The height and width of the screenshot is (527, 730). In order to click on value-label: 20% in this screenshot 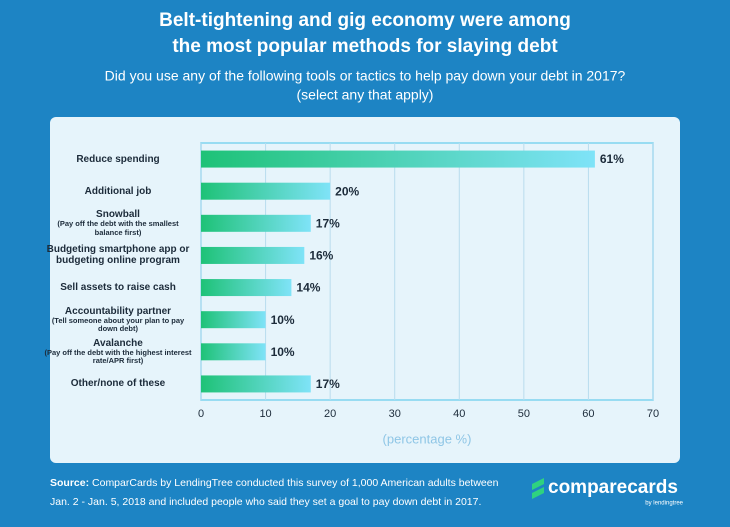, I will do `click(347, 191)`.